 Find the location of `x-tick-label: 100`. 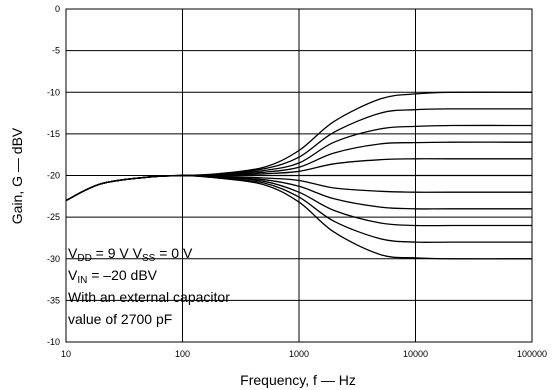

x-tick-label: 100 is located at coordinates (182, 354).